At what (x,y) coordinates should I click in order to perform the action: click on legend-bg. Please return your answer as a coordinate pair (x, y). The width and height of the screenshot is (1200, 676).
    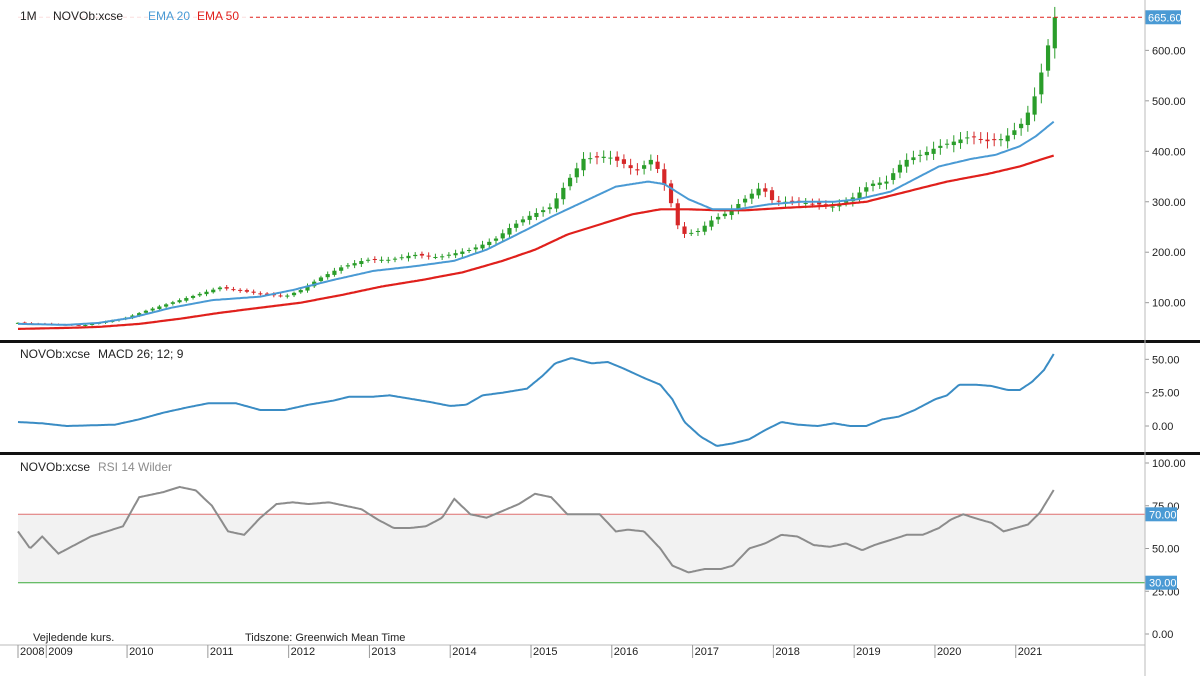
    Looking at the image, I should click on (134, 15).